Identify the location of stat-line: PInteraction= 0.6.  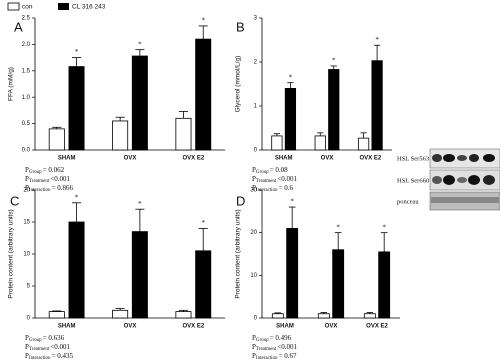
(273, 189).